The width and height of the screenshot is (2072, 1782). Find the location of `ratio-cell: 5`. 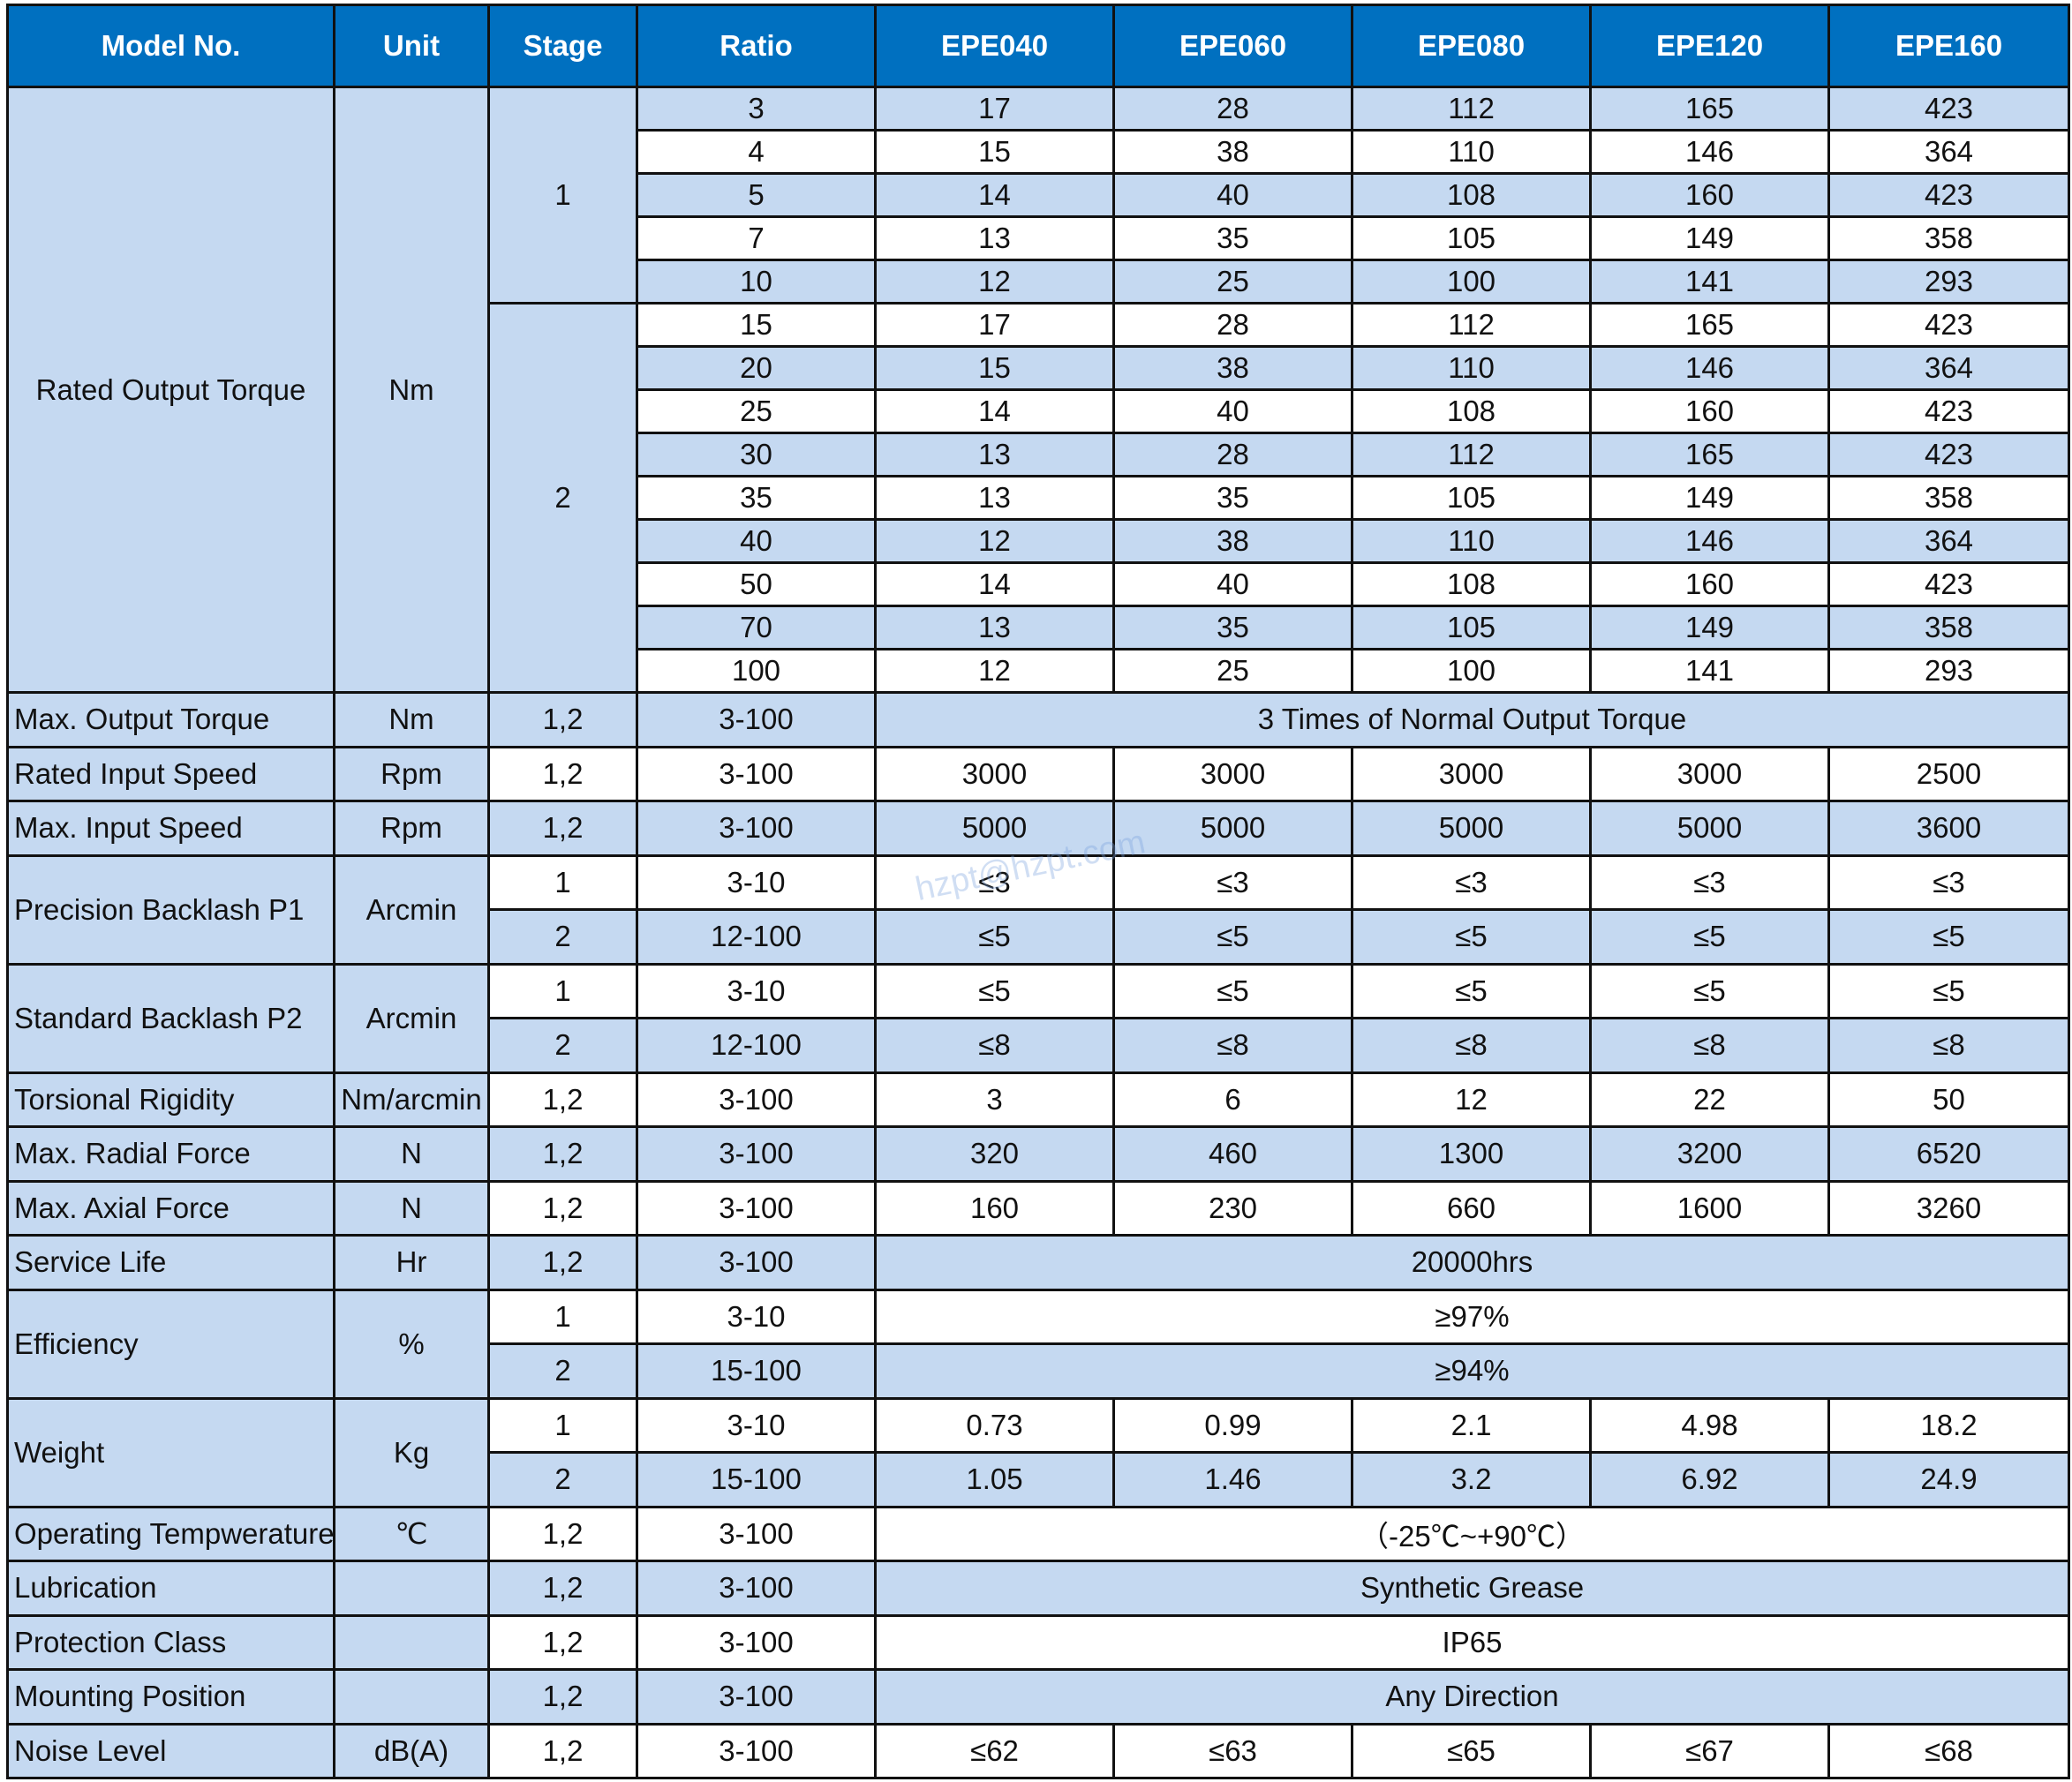

ratio-cell: 5 is located at coordinates (756, 195).